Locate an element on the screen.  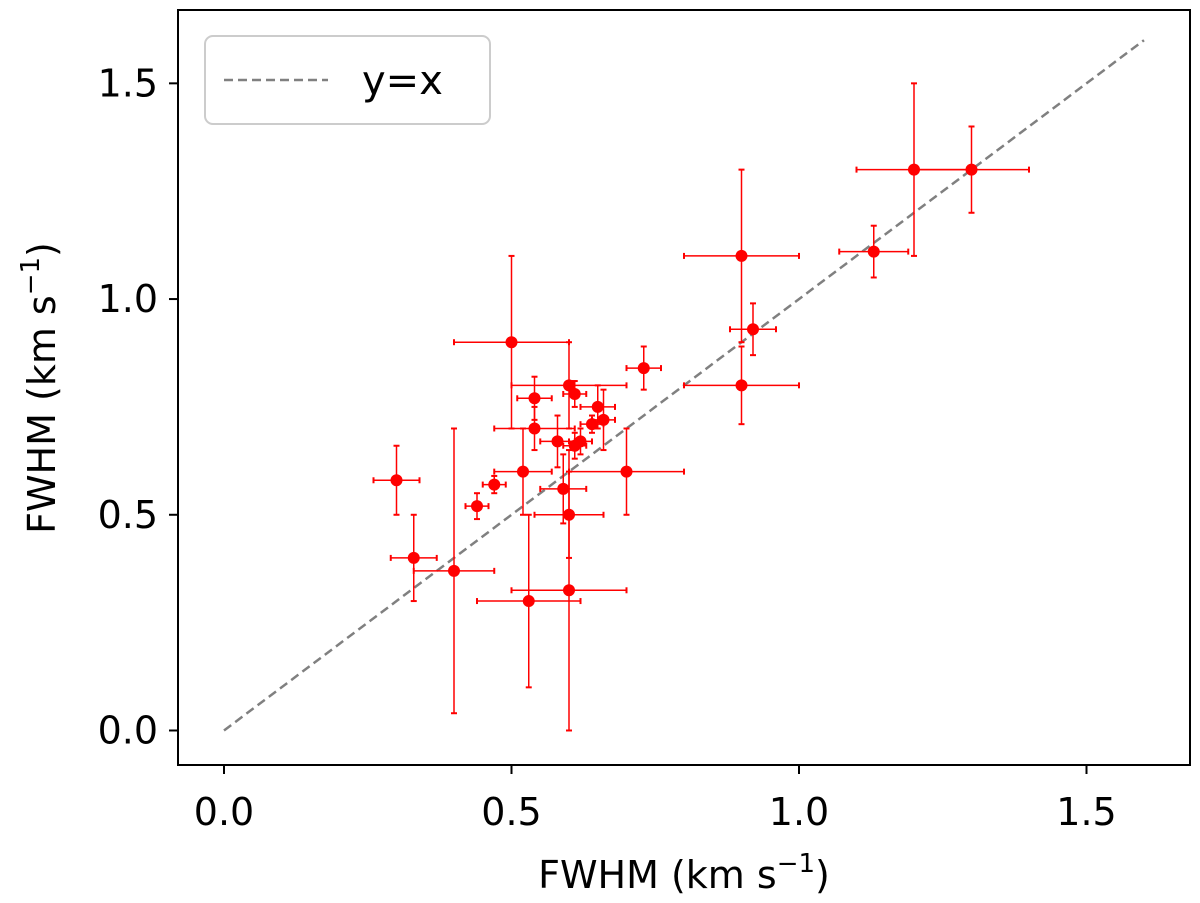
y-tick-label: 1.0 is located at coordinates (128, 299).